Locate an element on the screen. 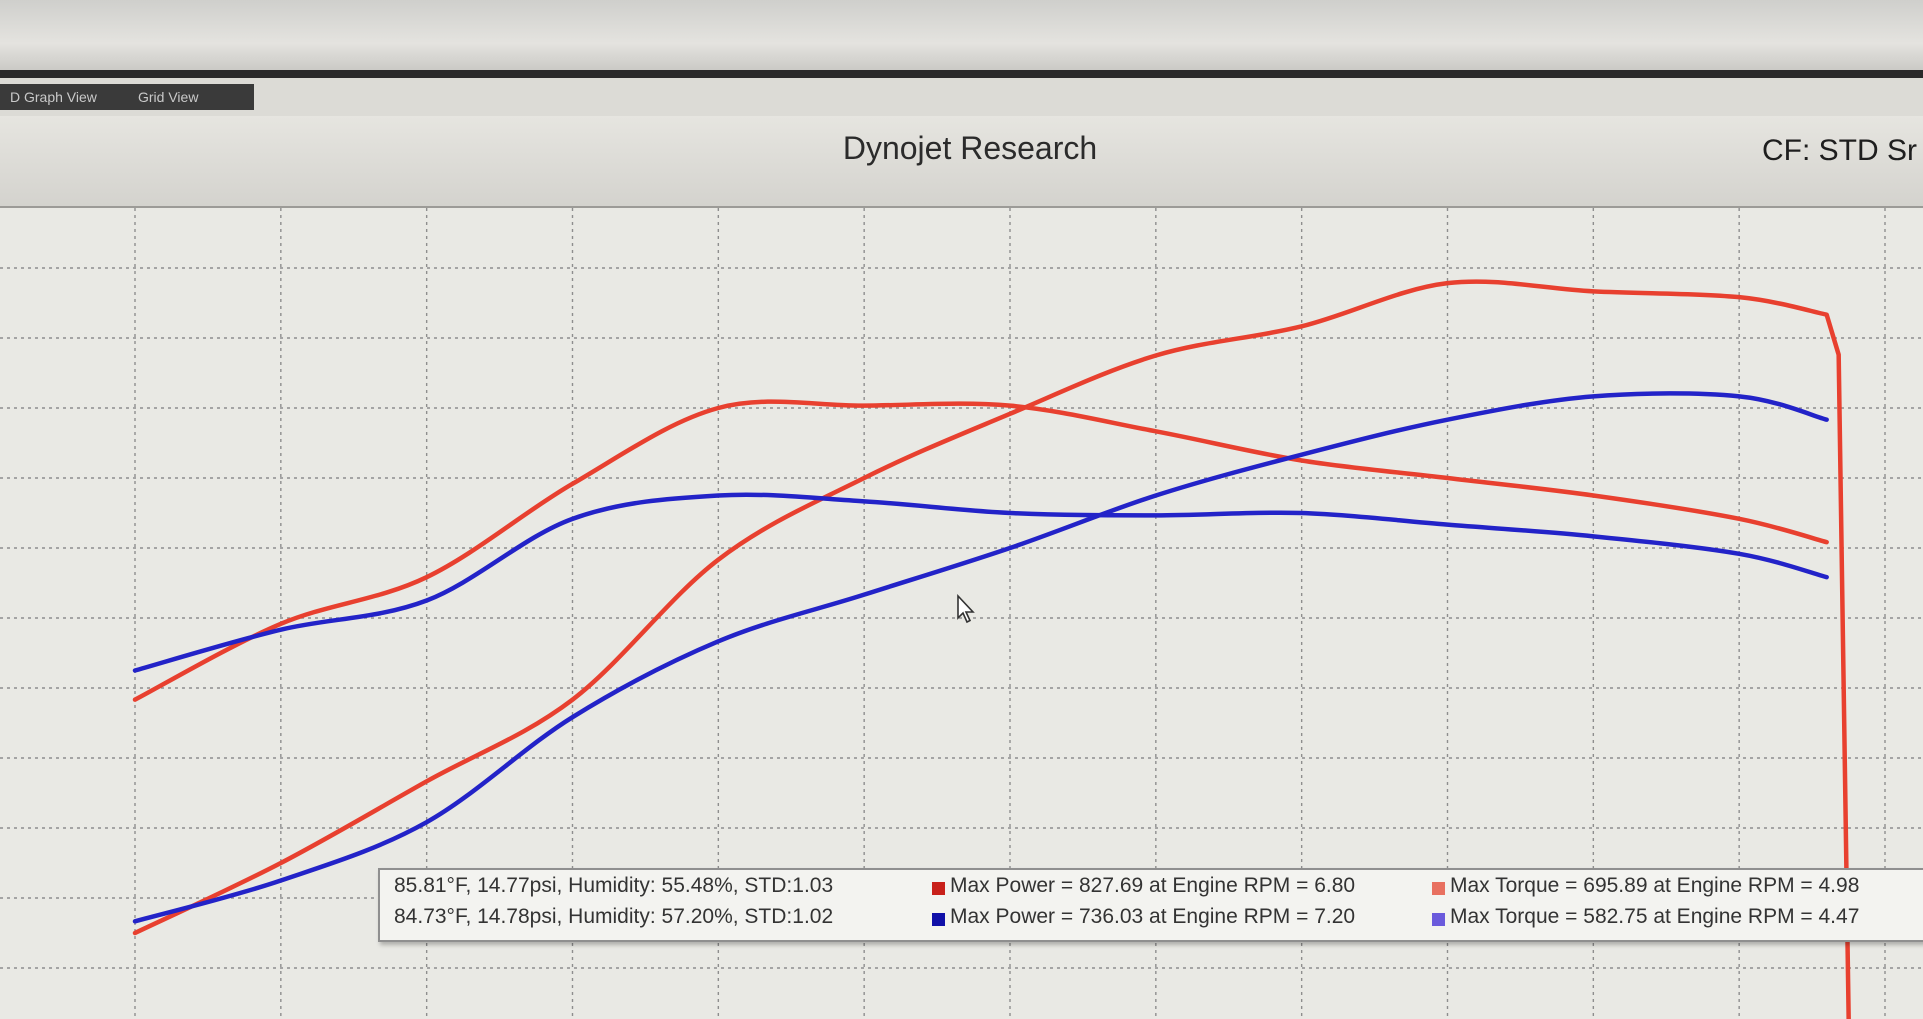 The height and width of the screenshot is (1019, 1923). legend-max-torque: Max Torque = 582.75 at Engine RPM = 4.47 is located at coordinates (1655, 916).